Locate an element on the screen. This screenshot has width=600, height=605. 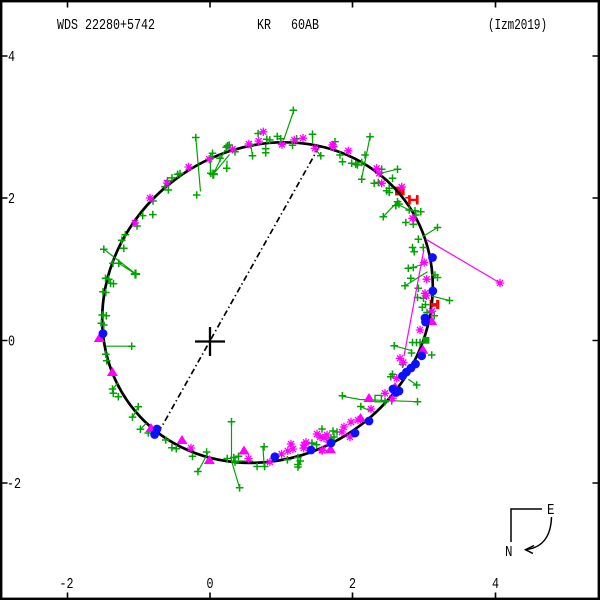
svg-text: KR is located at coordinates (264, 26).